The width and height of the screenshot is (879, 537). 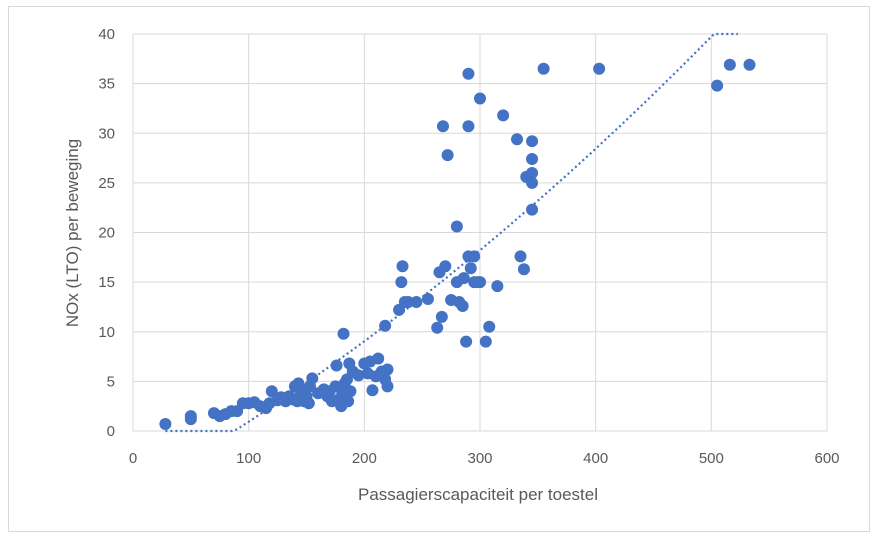 I want to click on y-tick-labels: 0 5 10 15 20 25 30 35 40, so click(x=106, y=233).